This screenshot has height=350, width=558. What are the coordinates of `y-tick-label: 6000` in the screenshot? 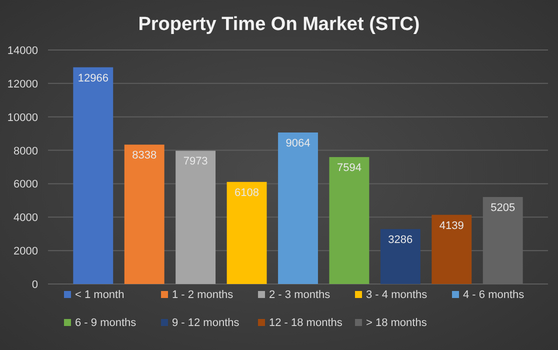 It's located at (26, 184).